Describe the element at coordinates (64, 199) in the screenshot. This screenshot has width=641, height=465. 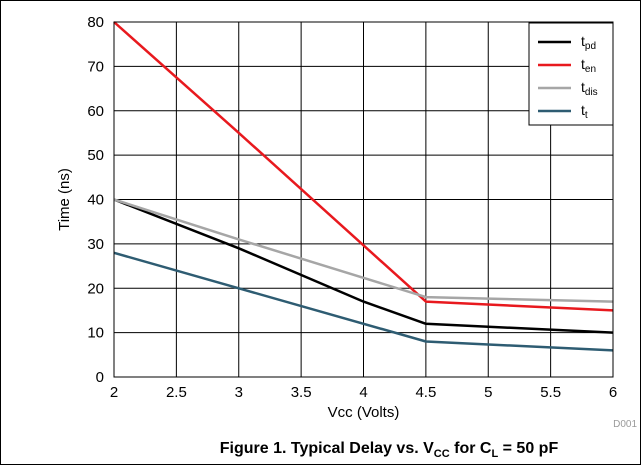
I see `y-axis-label: Time (ns)` at that location.